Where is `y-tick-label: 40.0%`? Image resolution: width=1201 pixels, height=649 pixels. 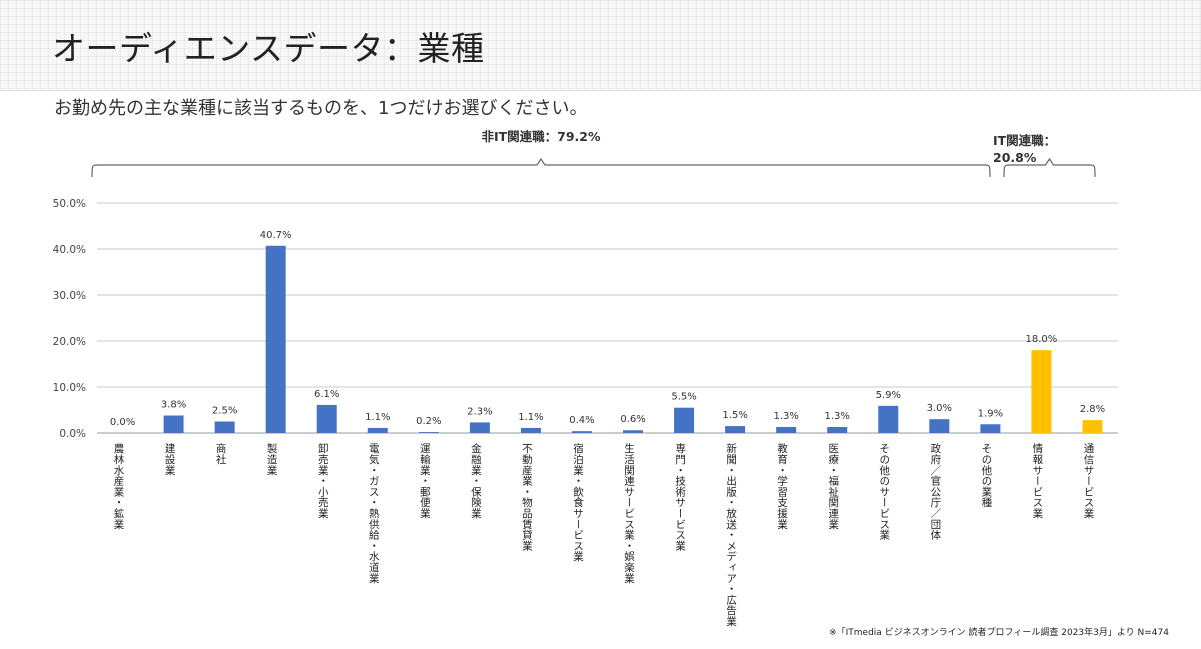
y-tick-label: 40.0% is located at coordinates (69, 250).